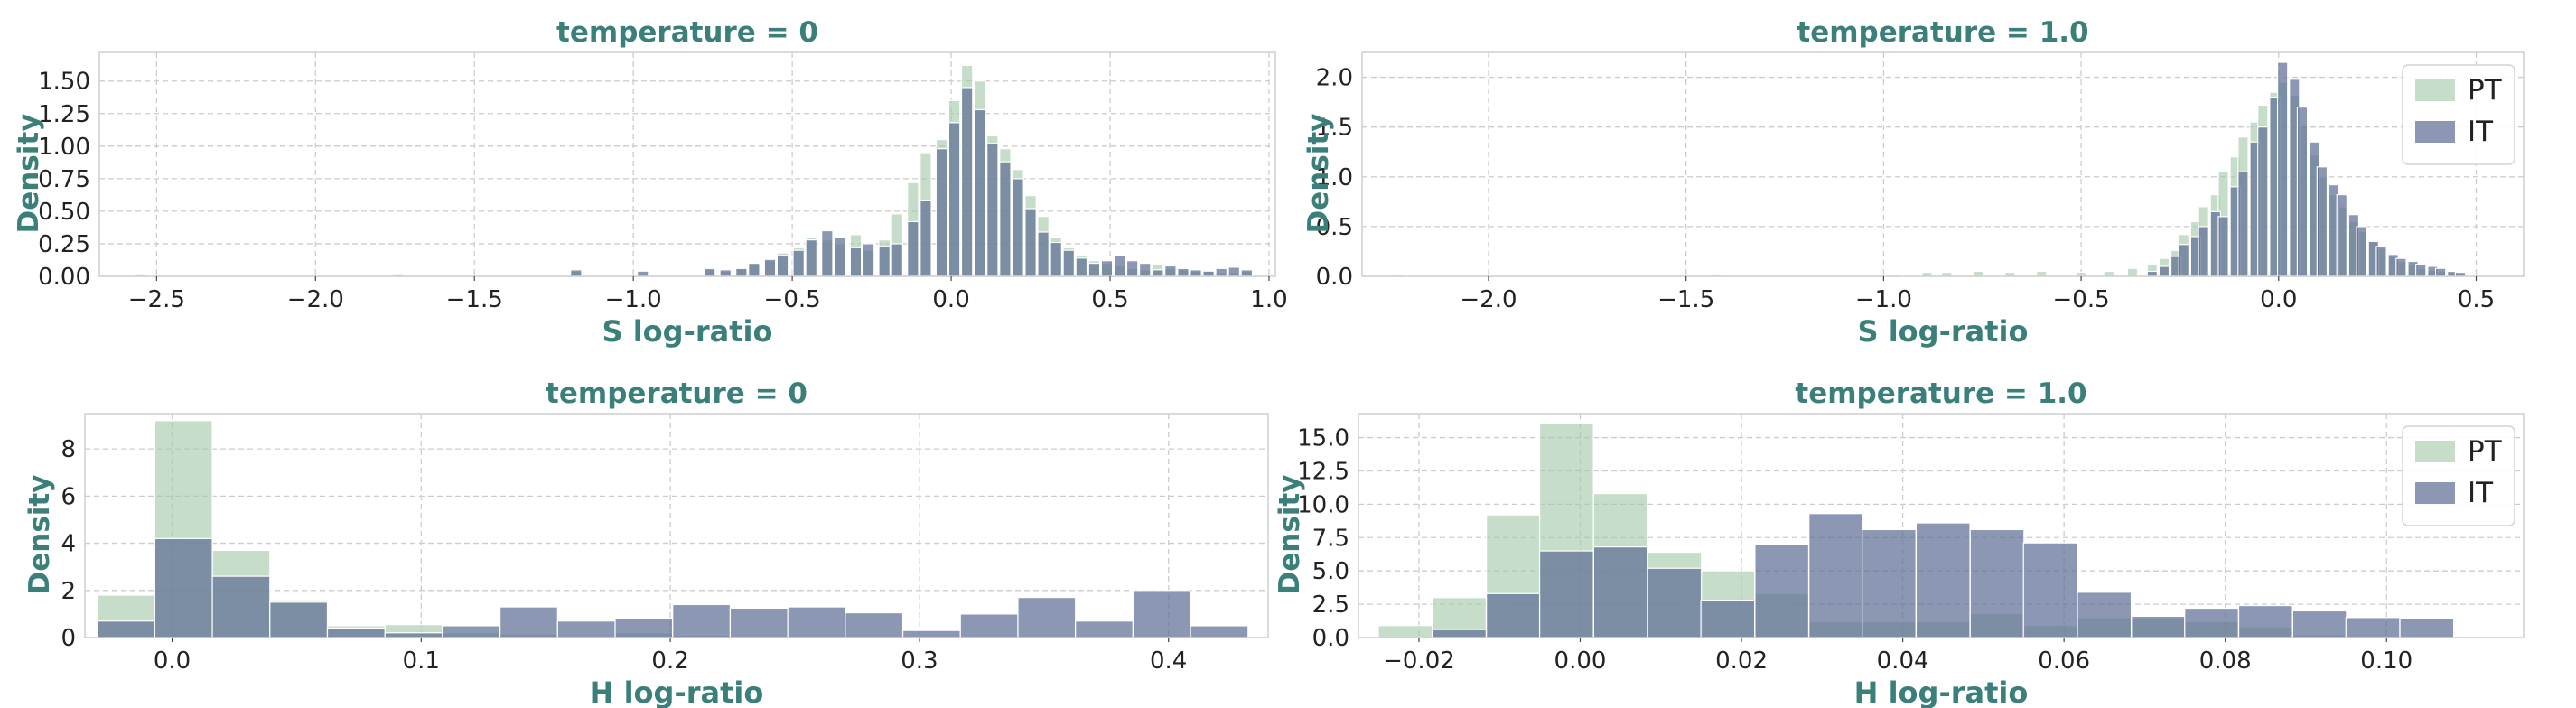 The width and height of the screenshot is (2576, 708). Describe the element at coordinates (1334, 78) in the screenshot. I see `y-tick-label: 2.0` at that location.